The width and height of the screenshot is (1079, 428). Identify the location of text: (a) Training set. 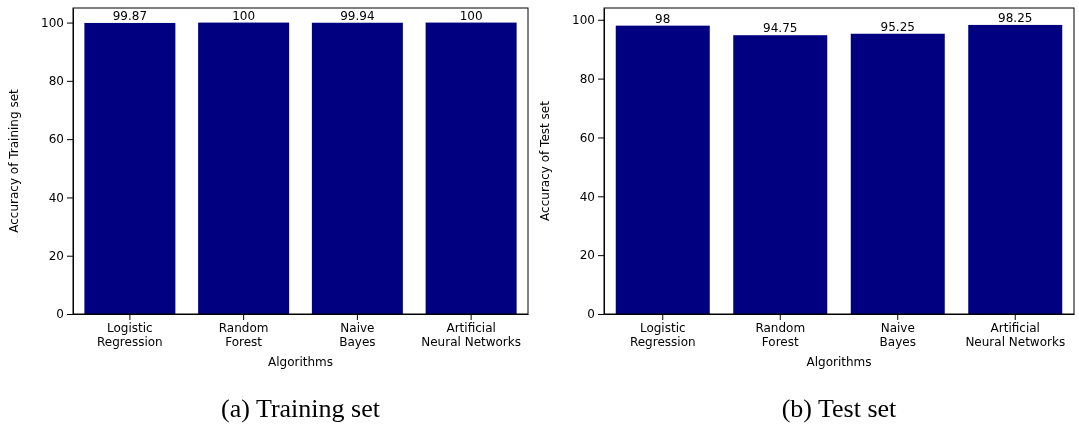
(301, 408).